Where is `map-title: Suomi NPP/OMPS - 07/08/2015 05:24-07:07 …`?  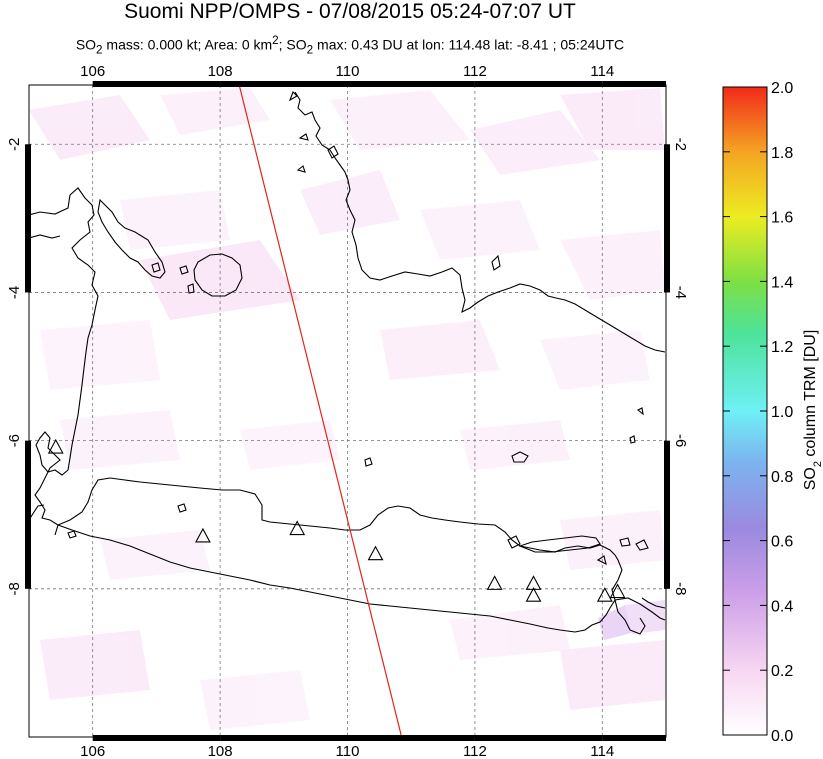
map-title: Suomi NPP/OMPS - 07/08/2015 05:24-07:07 … is located at coordinates (350, 11).